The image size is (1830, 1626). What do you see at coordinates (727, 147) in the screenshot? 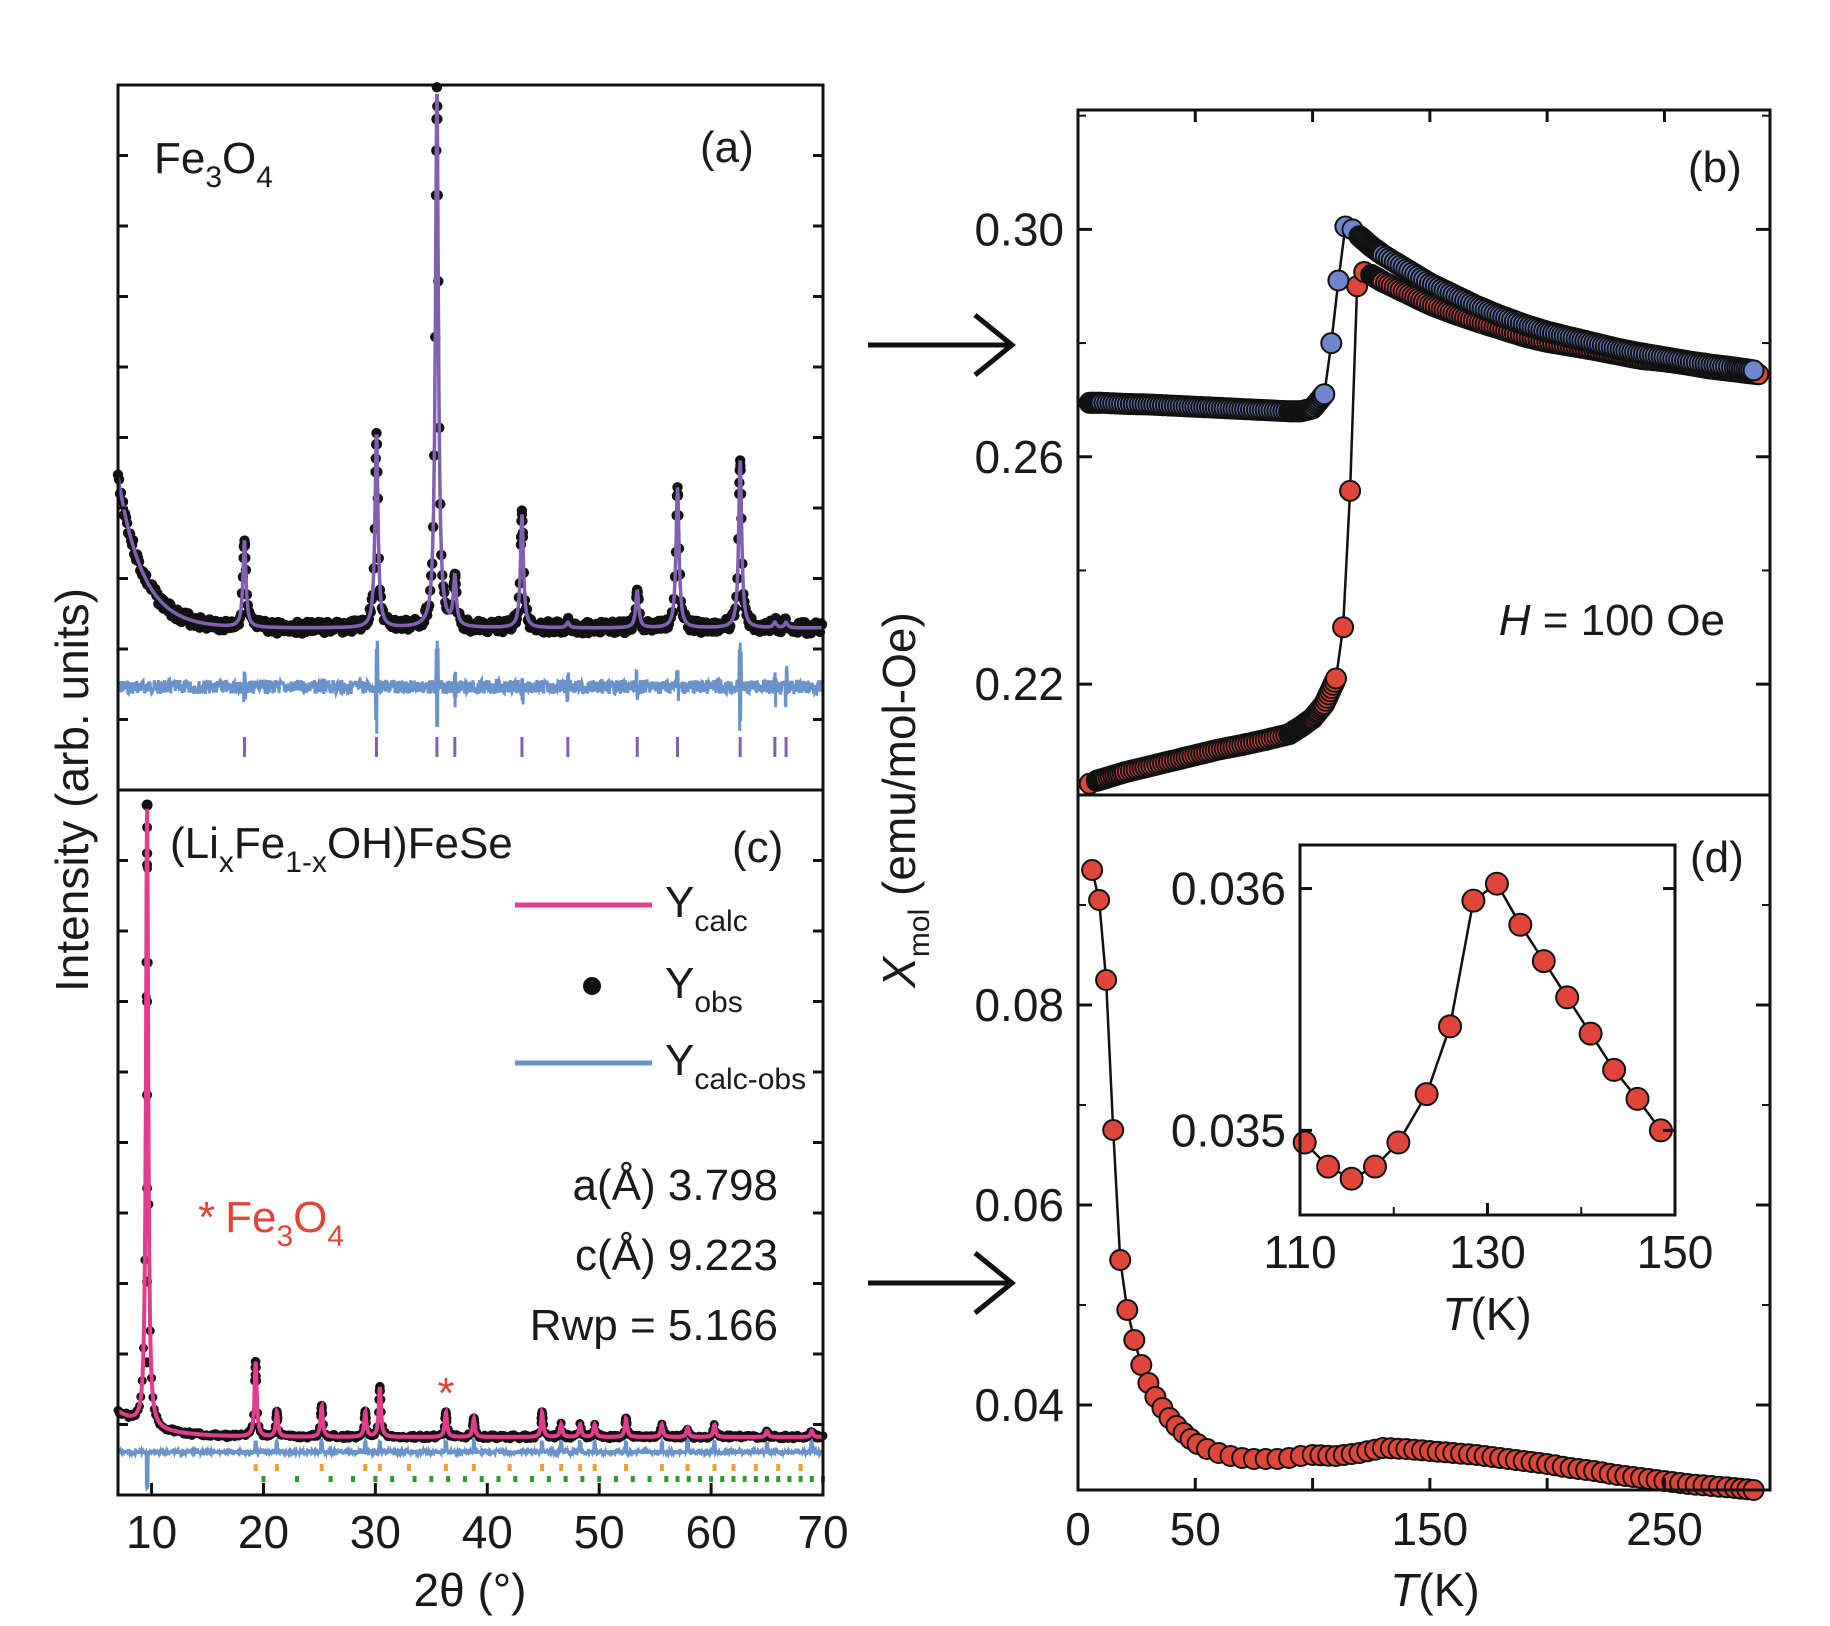
I see `panel-a-label: (a)` at bounding box center [727, 147].